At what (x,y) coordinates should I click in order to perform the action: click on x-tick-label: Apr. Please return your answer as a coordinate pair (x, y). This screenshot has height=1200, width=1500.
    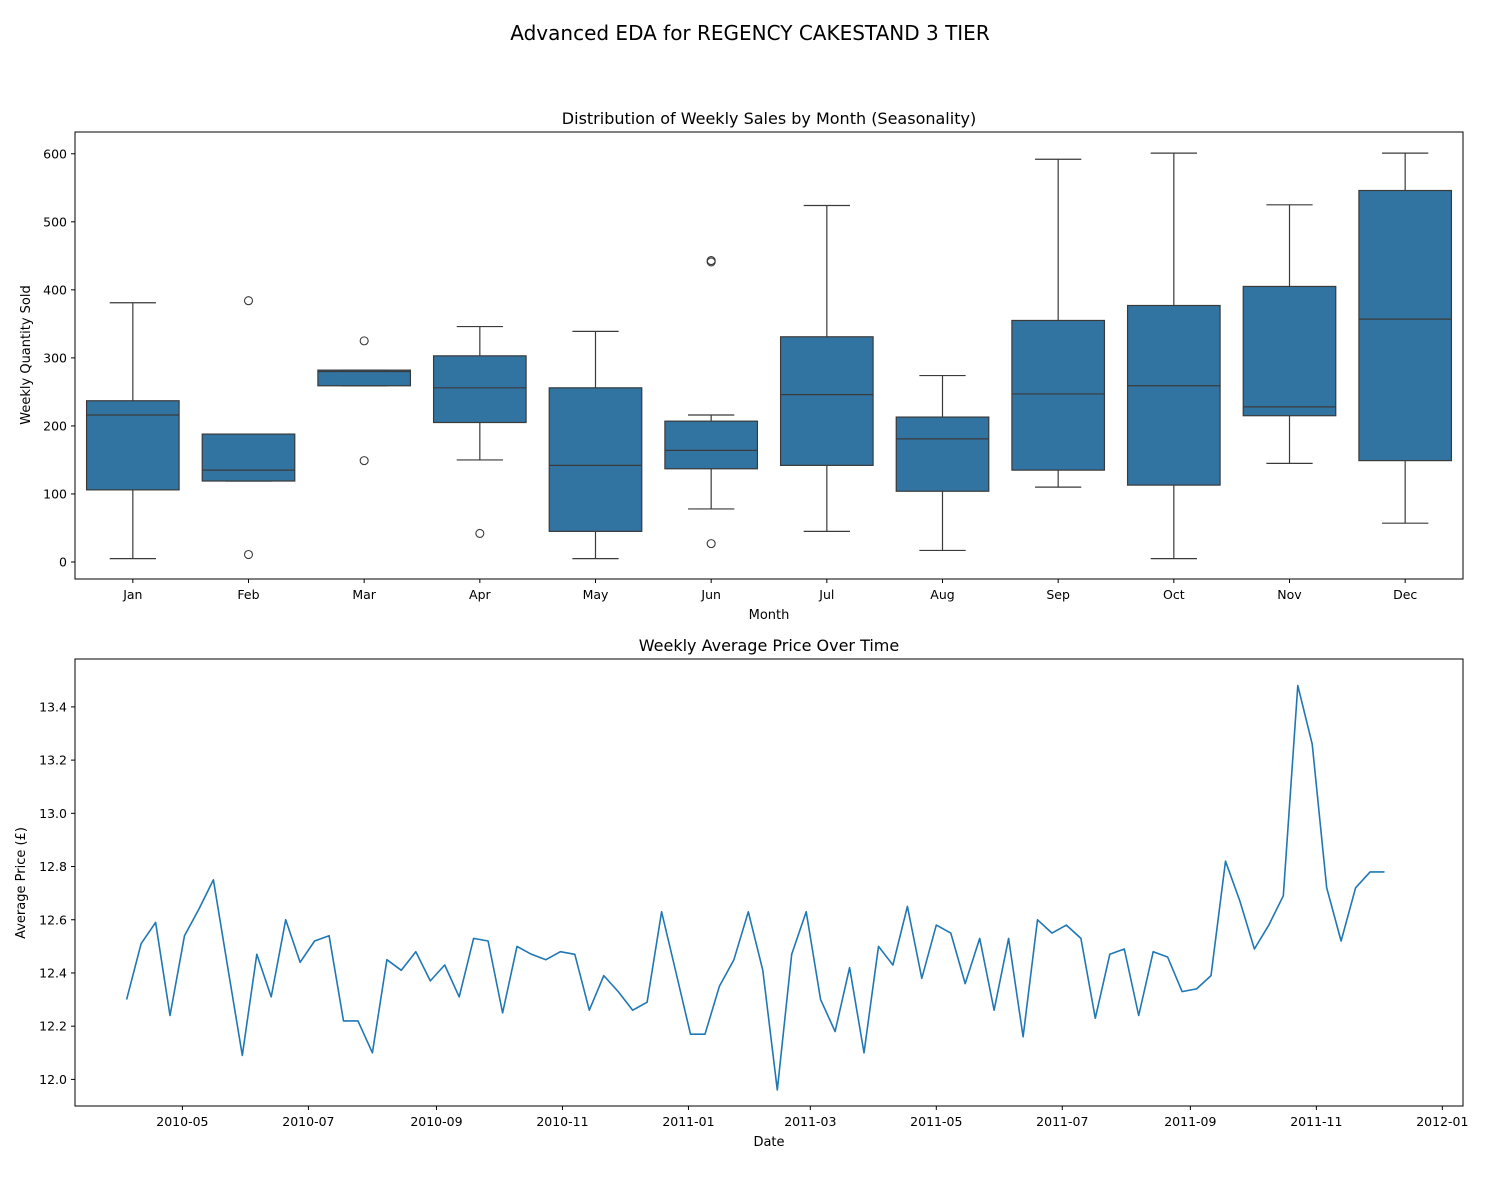
    Looking at the image, I should click on (480, 594).